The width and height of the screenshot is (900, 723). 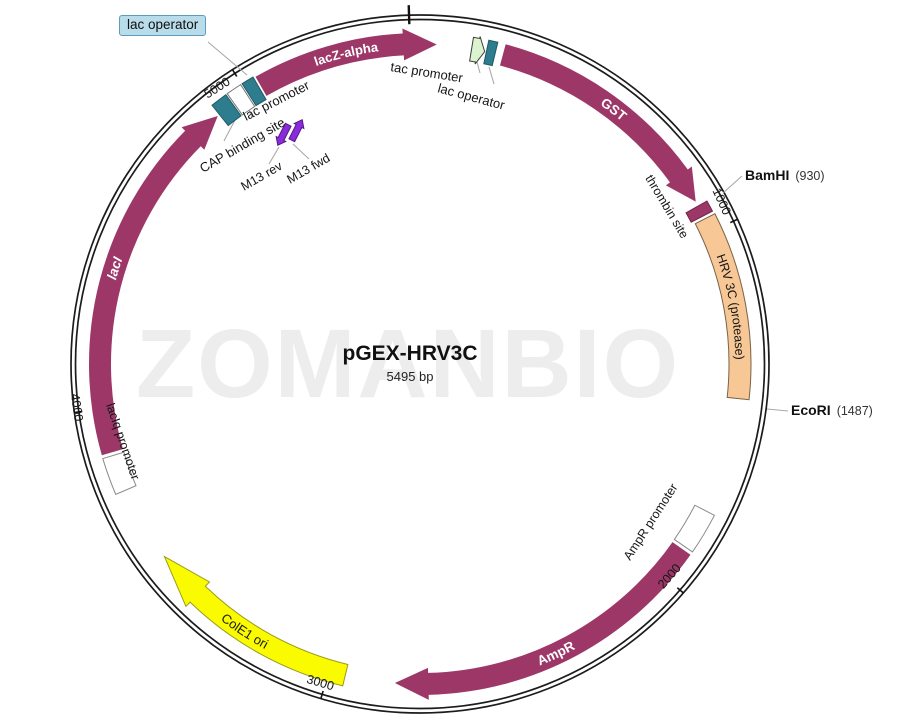 What do you see at coordinates (491, 53) in the screenshot?
I see `feature-lac-operator-block-right` at bounding box center [491, 53].